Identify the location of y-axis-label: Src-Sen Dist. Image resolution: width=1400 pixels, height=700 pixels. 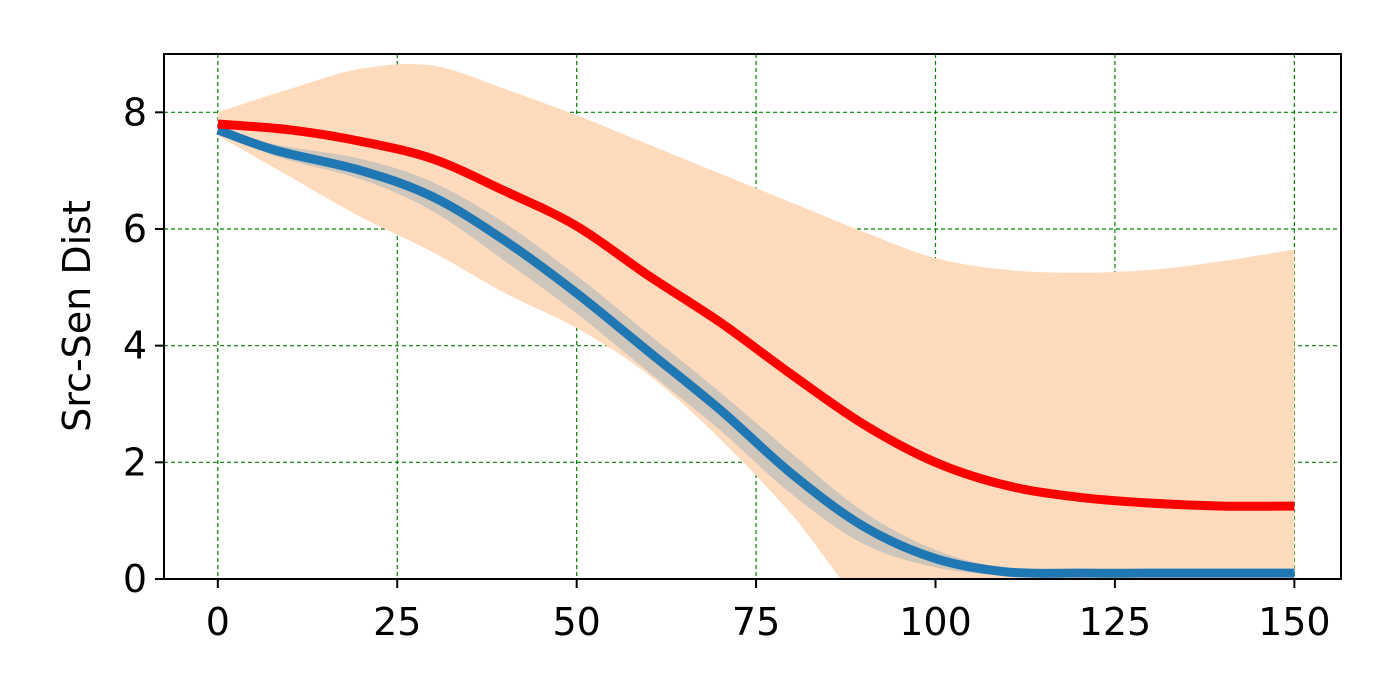
(77, 316).